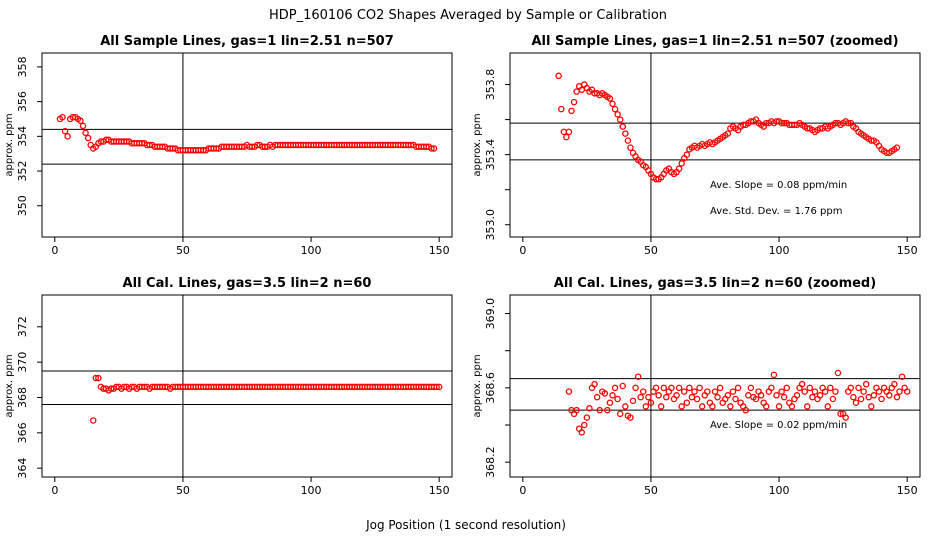 The image size is (936, 544). What do you see at coordinates (22, 171) in the screenshot?
I see `y-tick-label: 352` at bounding box center [22, 171].